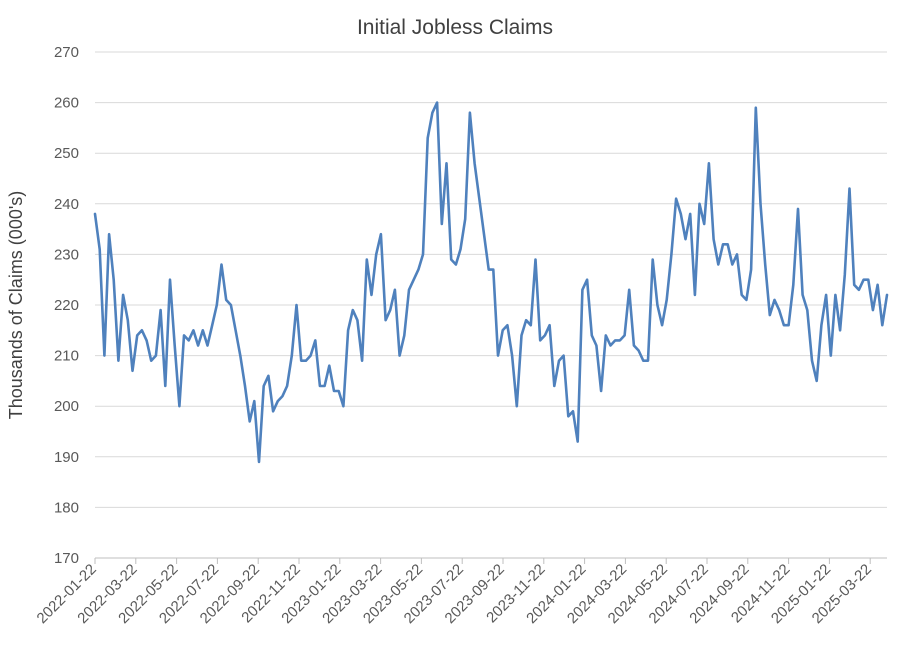 This screenshot has width=911, height=661. I want to click on chart-title: Initial Jobless Claims, so click(455, 27).